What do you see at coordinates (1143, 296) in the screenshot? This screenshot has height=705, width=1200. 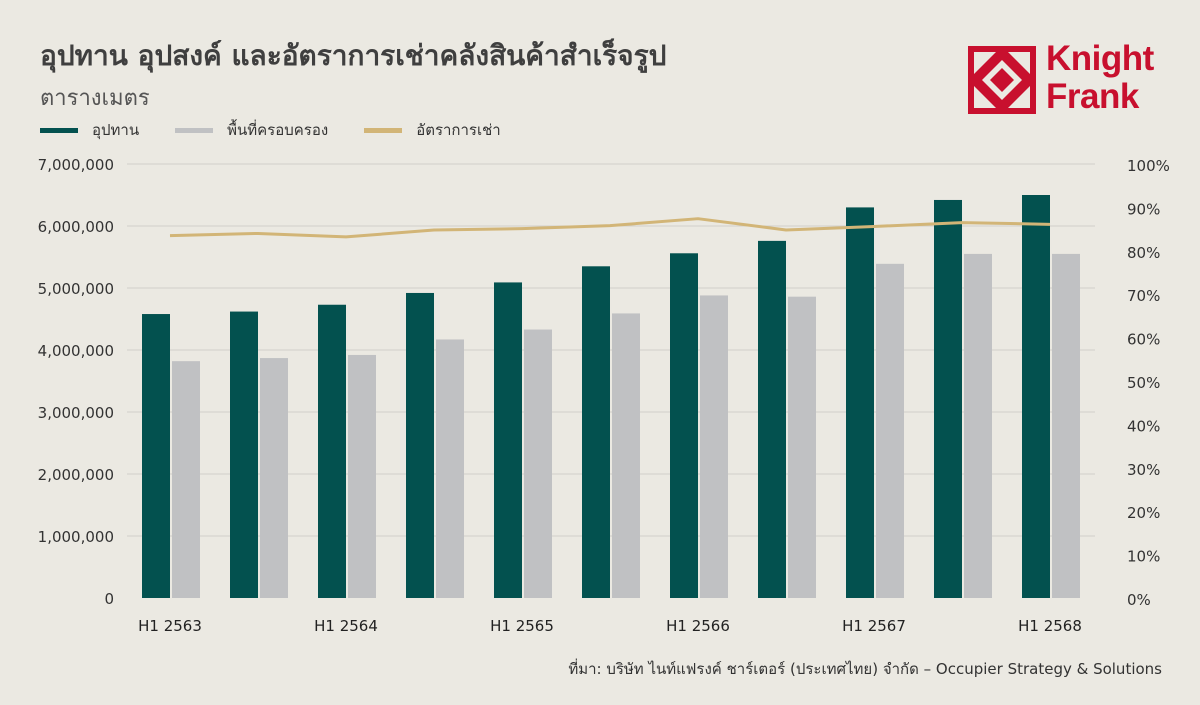 I see `y-right-tick-label: 70%` at bounding box center [1143, 296].